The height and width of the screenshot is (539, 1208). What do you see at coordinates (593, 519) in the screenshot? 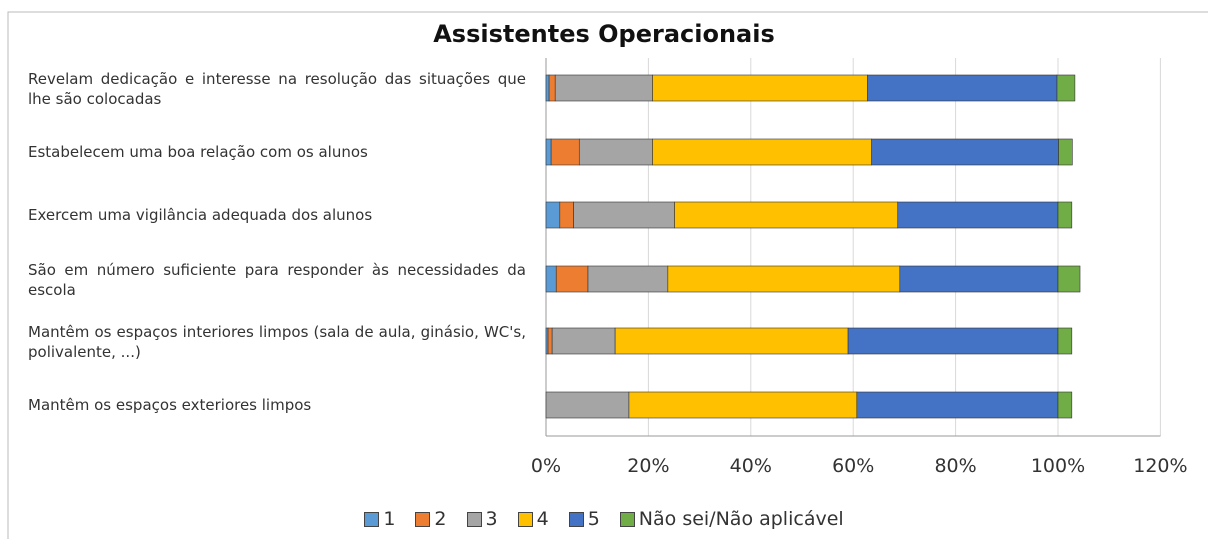
I see `legend-label: 5` at bounding box center [593, 519].